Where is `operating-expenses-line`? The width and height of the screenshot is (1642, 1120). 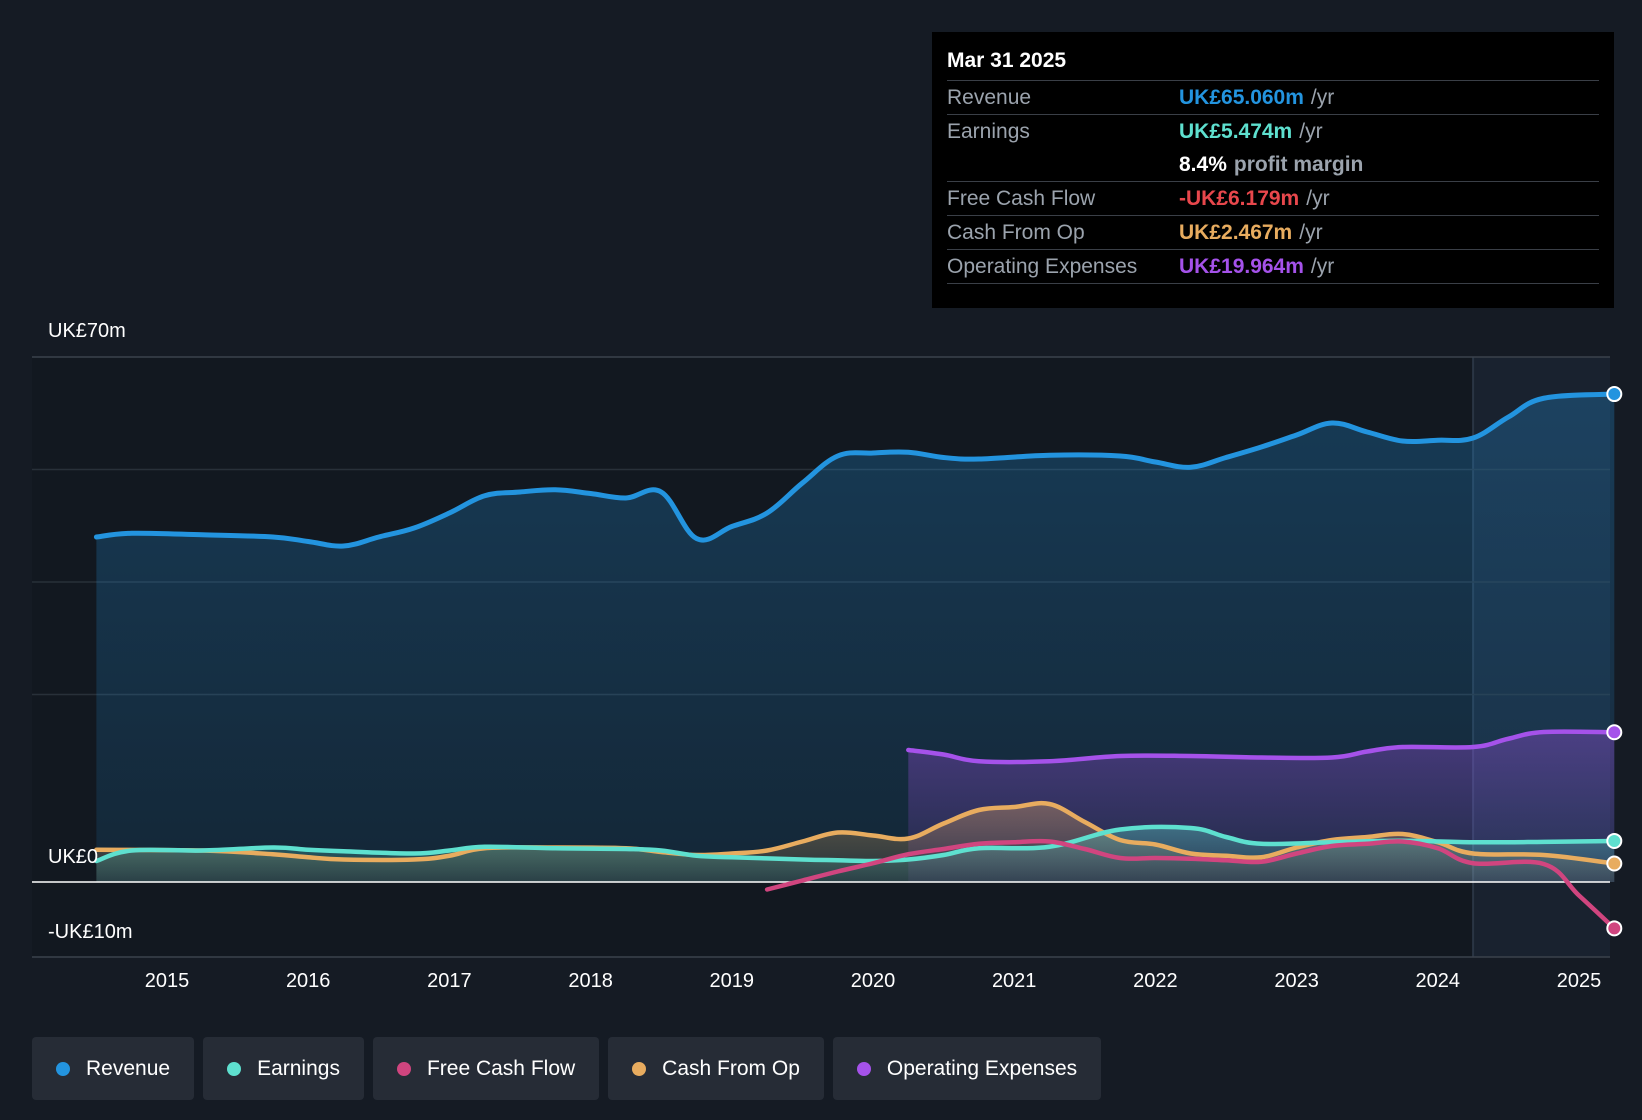 operating-expenses-line is located at coordinates (1261, 747).